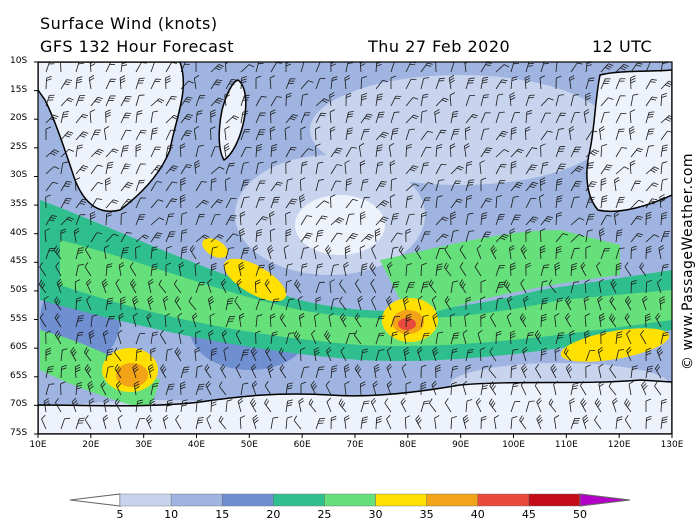  What do you see at coordinates (566, 445) in the screenshot?
I see `longitude-label: 110E` at bounding box center [566, 445].